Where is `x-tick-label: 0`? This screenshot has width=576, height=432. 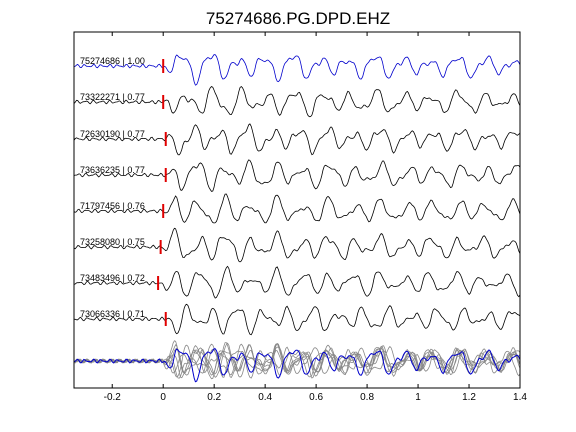 x-tick-label: 0 is located at coordinates (163, 397).